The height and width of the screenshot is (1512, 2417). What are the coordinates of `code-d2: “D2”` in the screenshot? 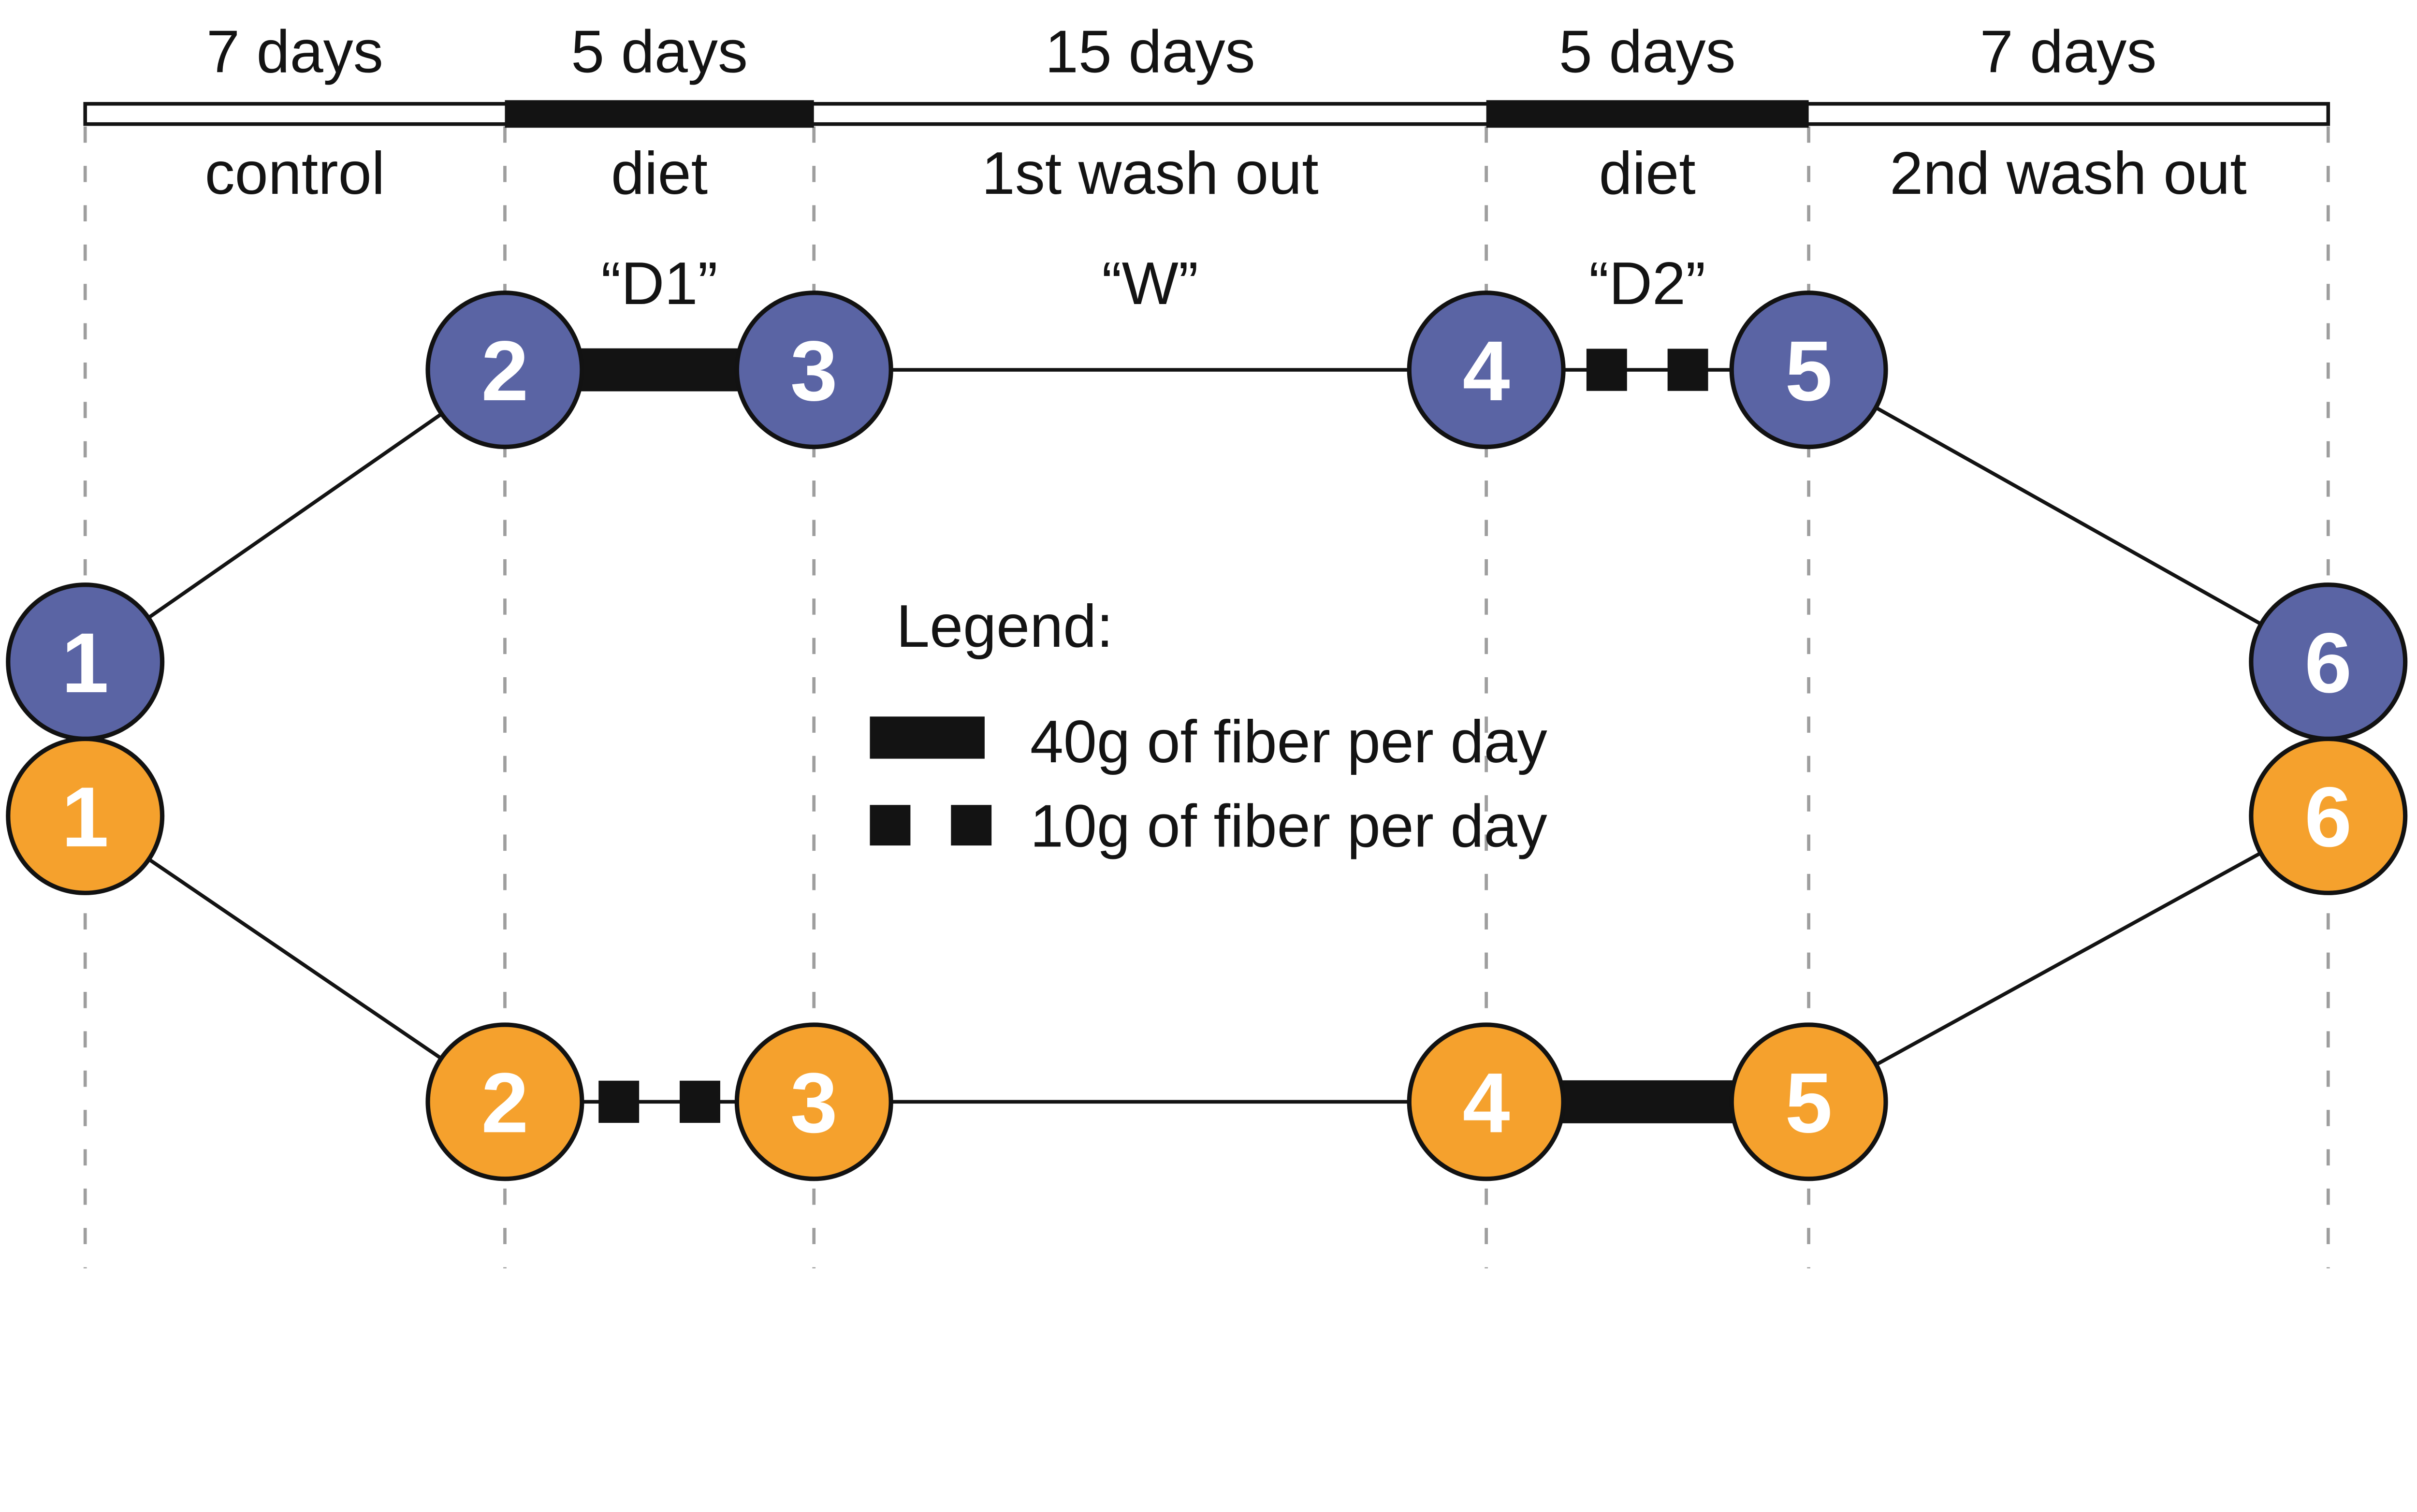 It's located at (1647, 283).